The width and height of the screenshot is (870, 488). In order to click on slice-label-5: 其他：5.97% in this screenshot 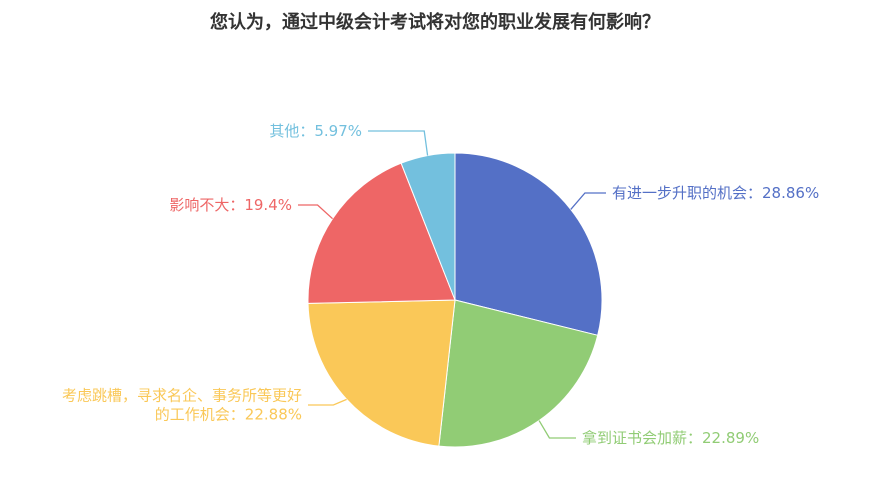, I will do `click(315, 131)`.